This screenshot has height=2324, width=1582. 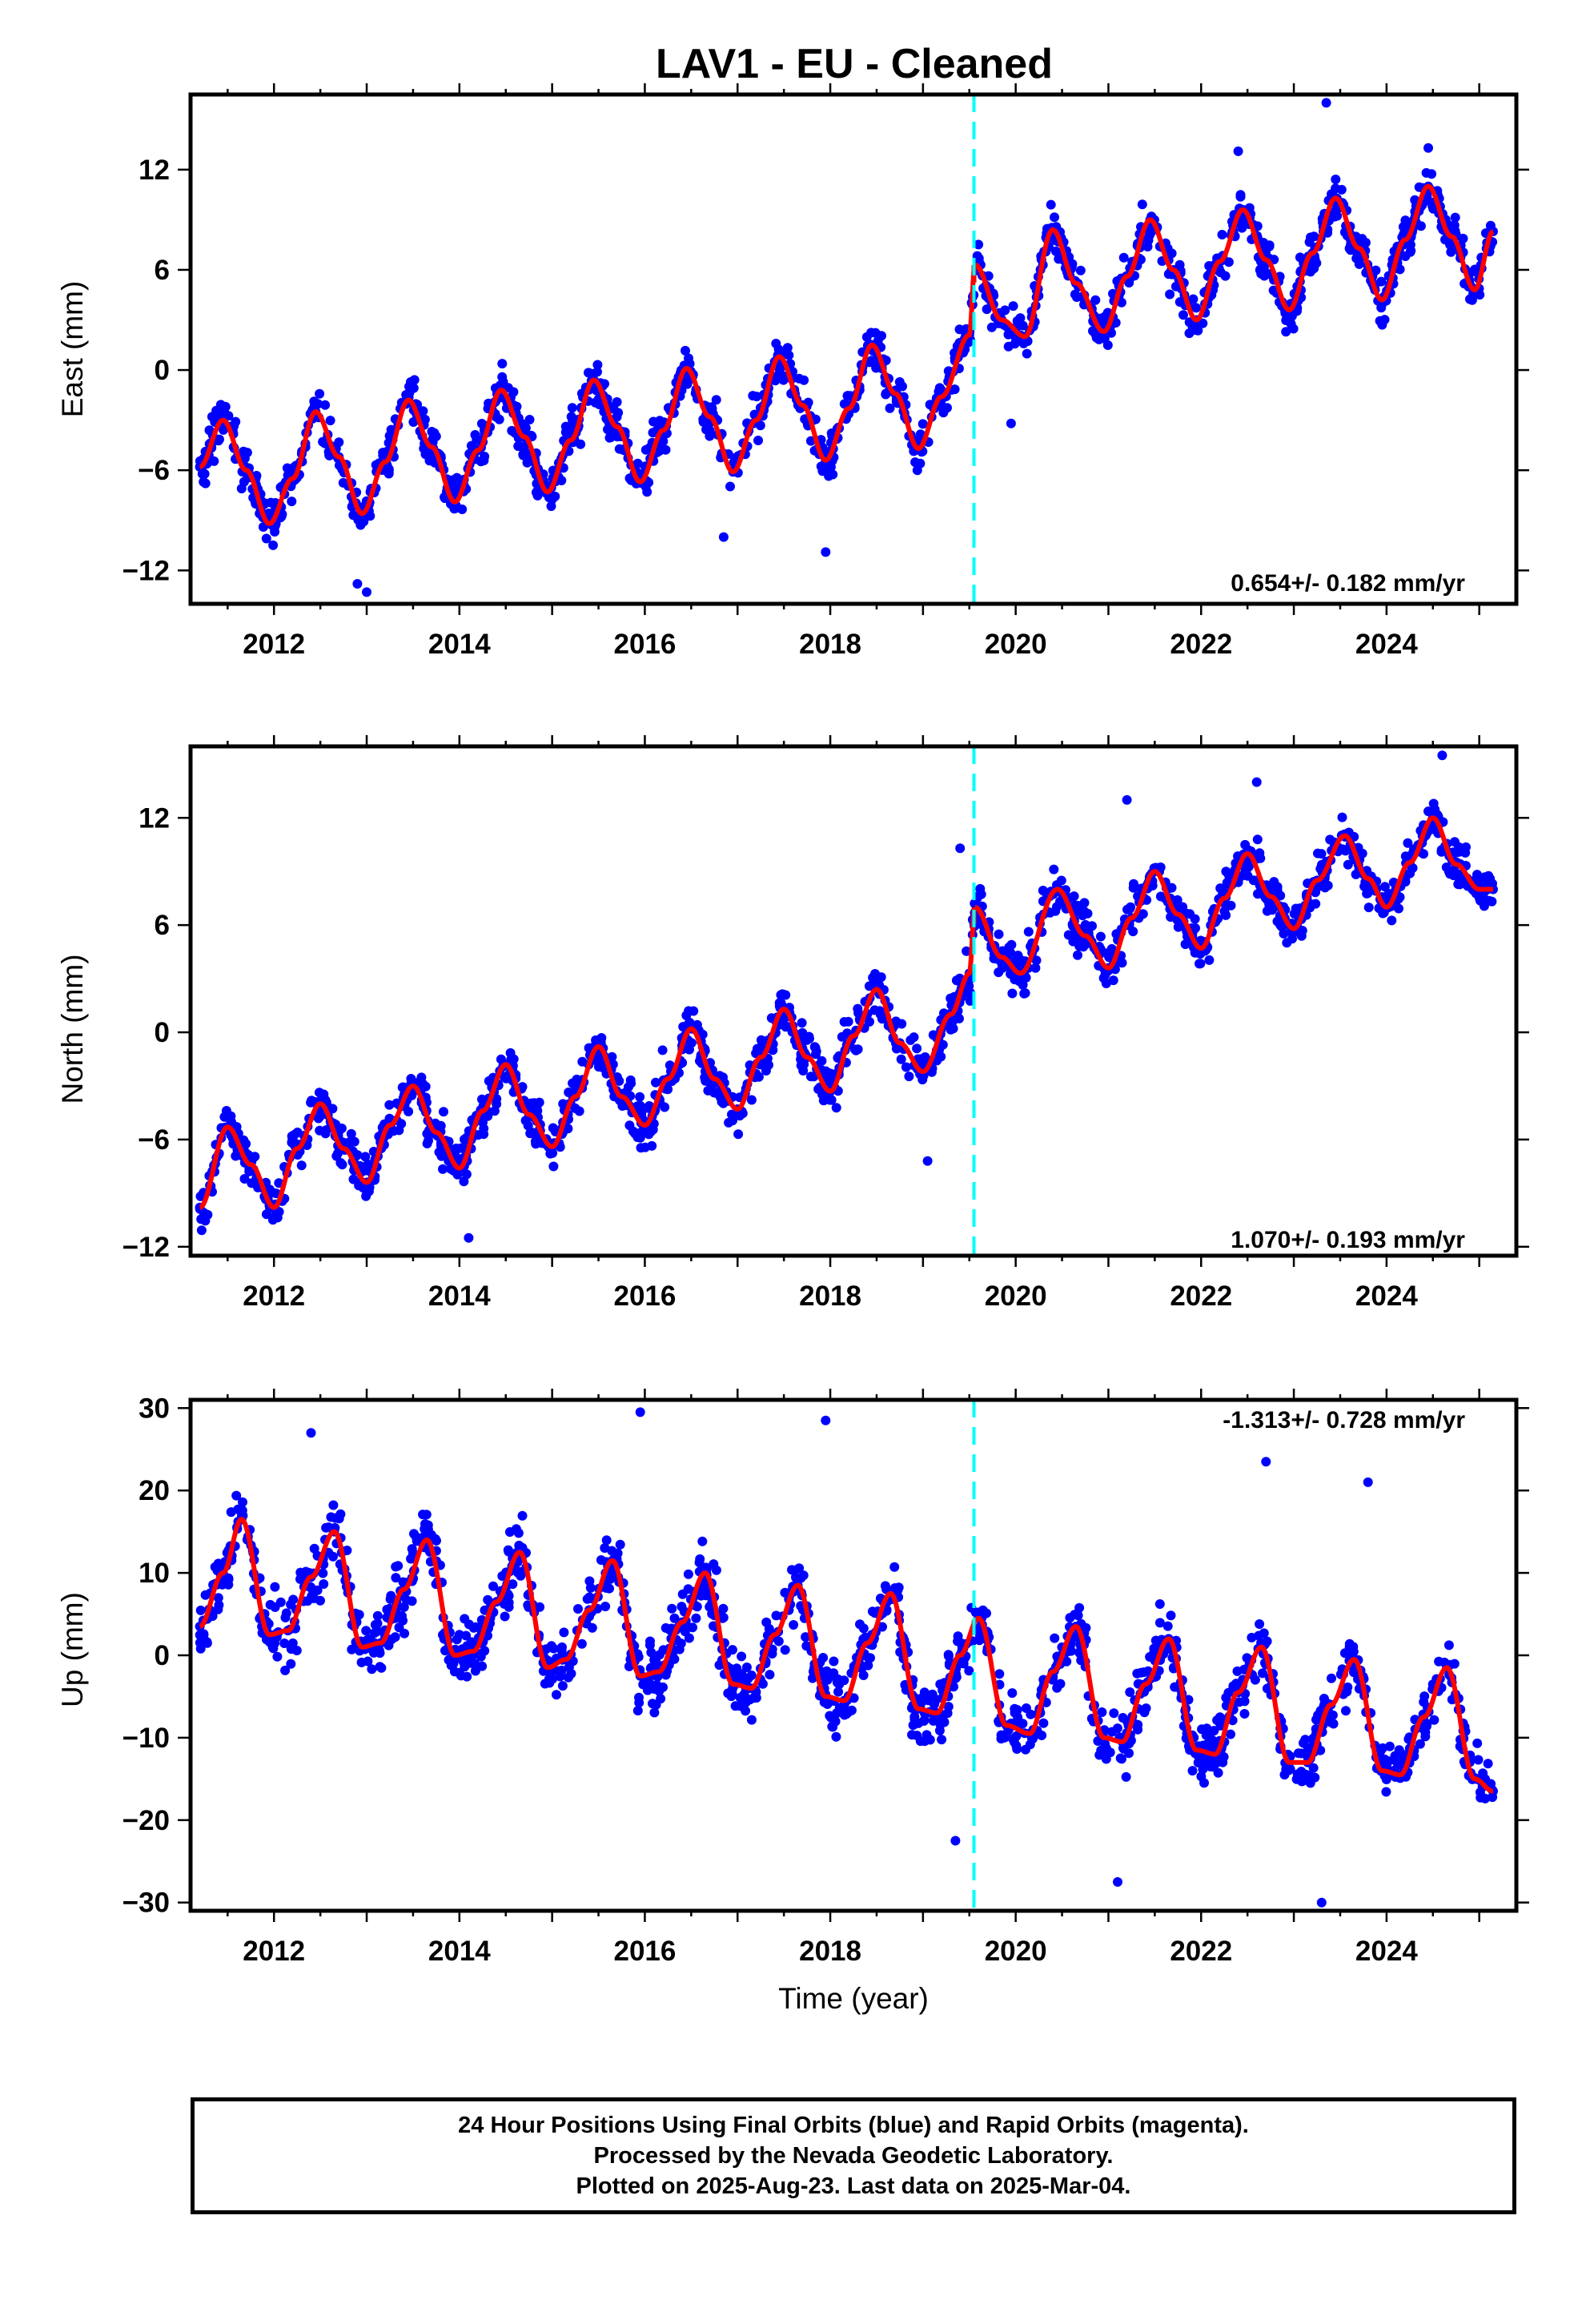 What do you see at coordinates (146, 1739) in the screenshot?
I see `y-tick-label: −10` at bounding box center [146, 1739].